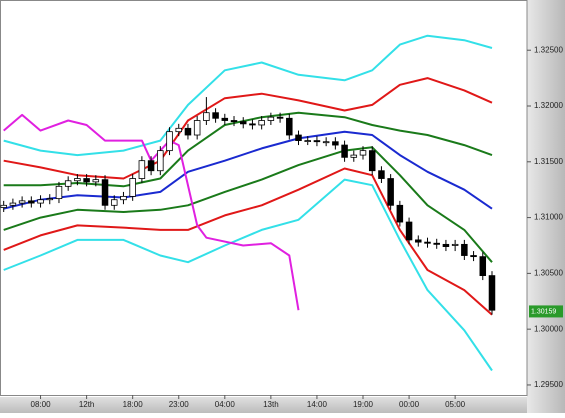 Image resolution: width=565 pixels, height=418 pixels. I want to click on x-tick-label: 08:00, so click(41, 404).